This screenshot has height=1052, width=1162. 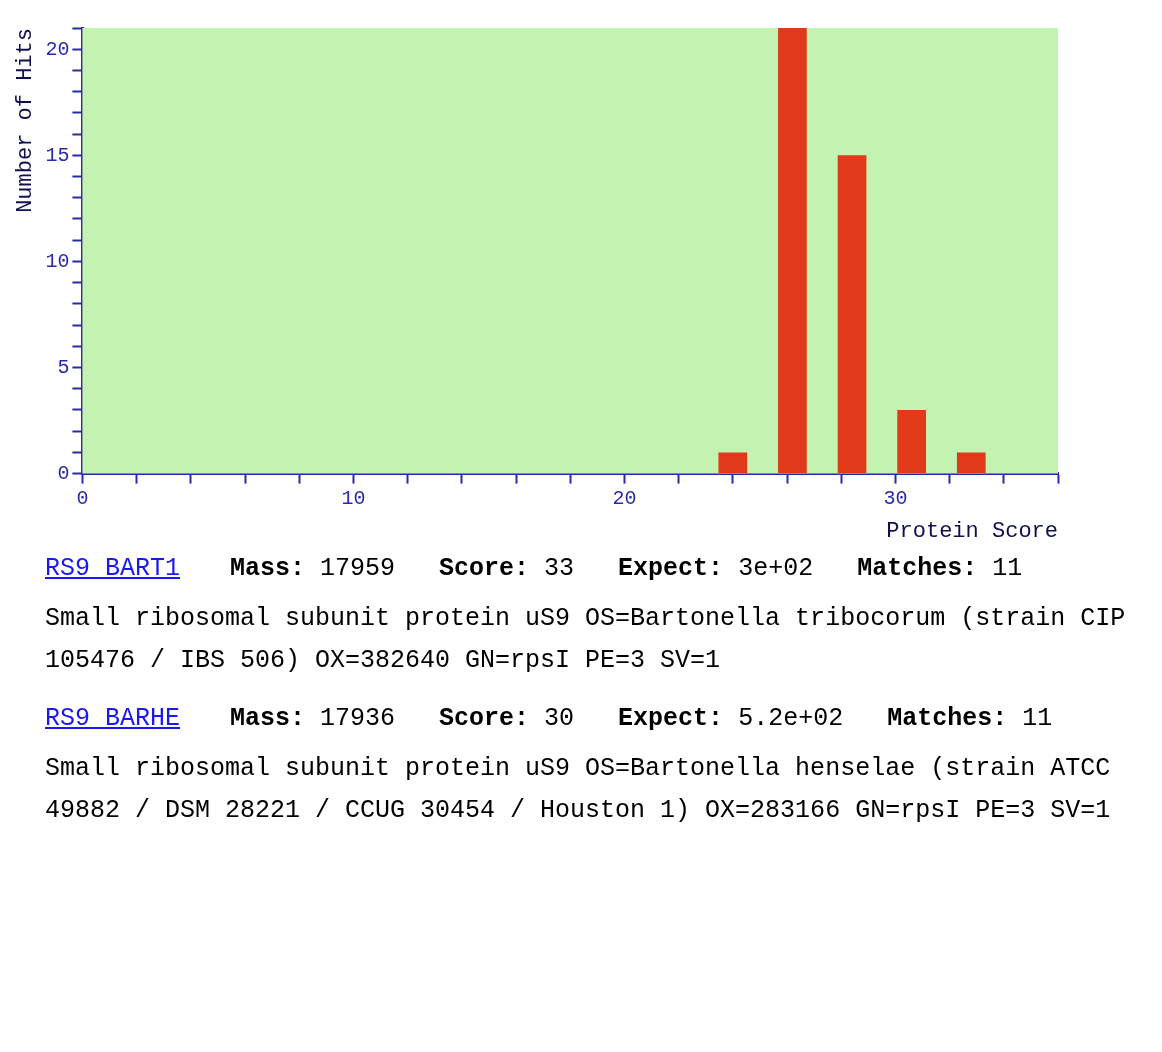 I want to click on text: RS9_BARHE, so click(x=113, y=718).